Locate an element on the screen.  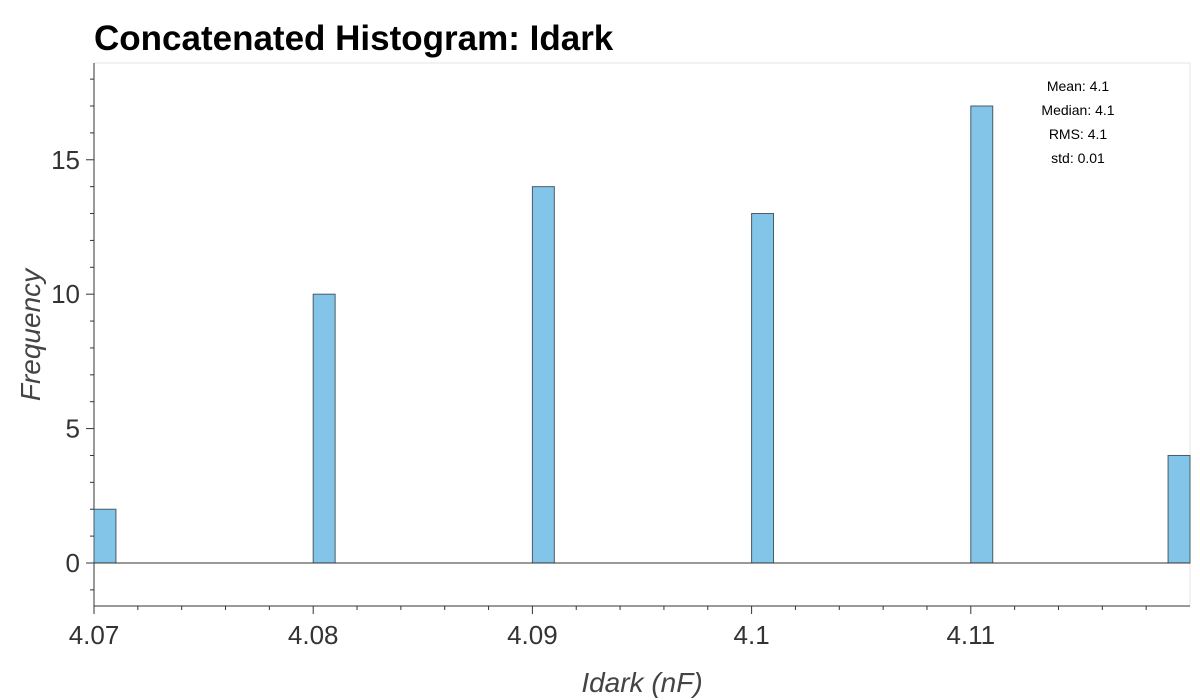
x-axis-label: Idark (nF) is located at coordinates (641, 682).